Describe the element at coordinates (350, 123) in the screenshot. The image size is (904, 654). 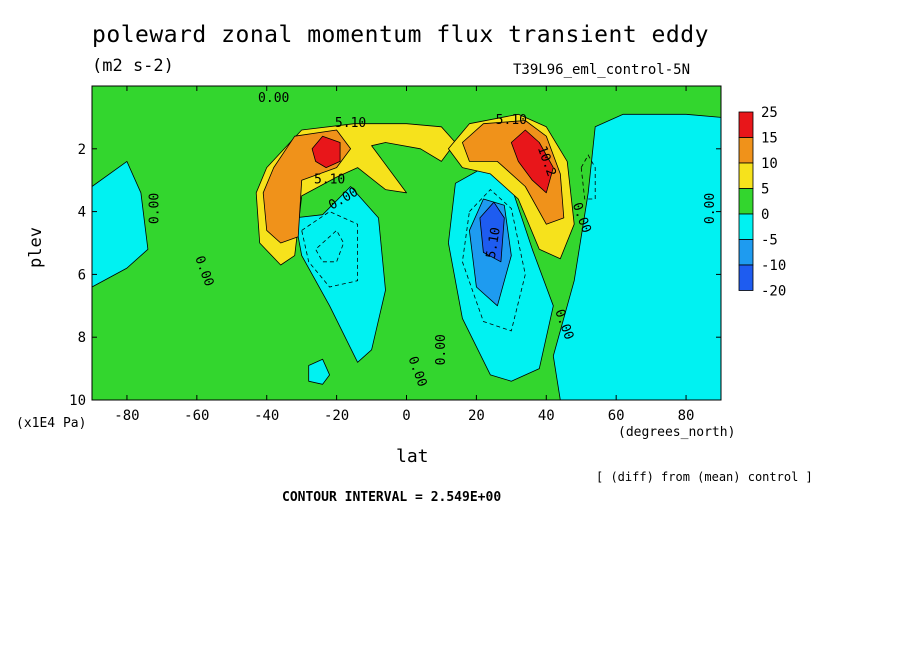
I see `contour-label-2: 5.10` at that location.